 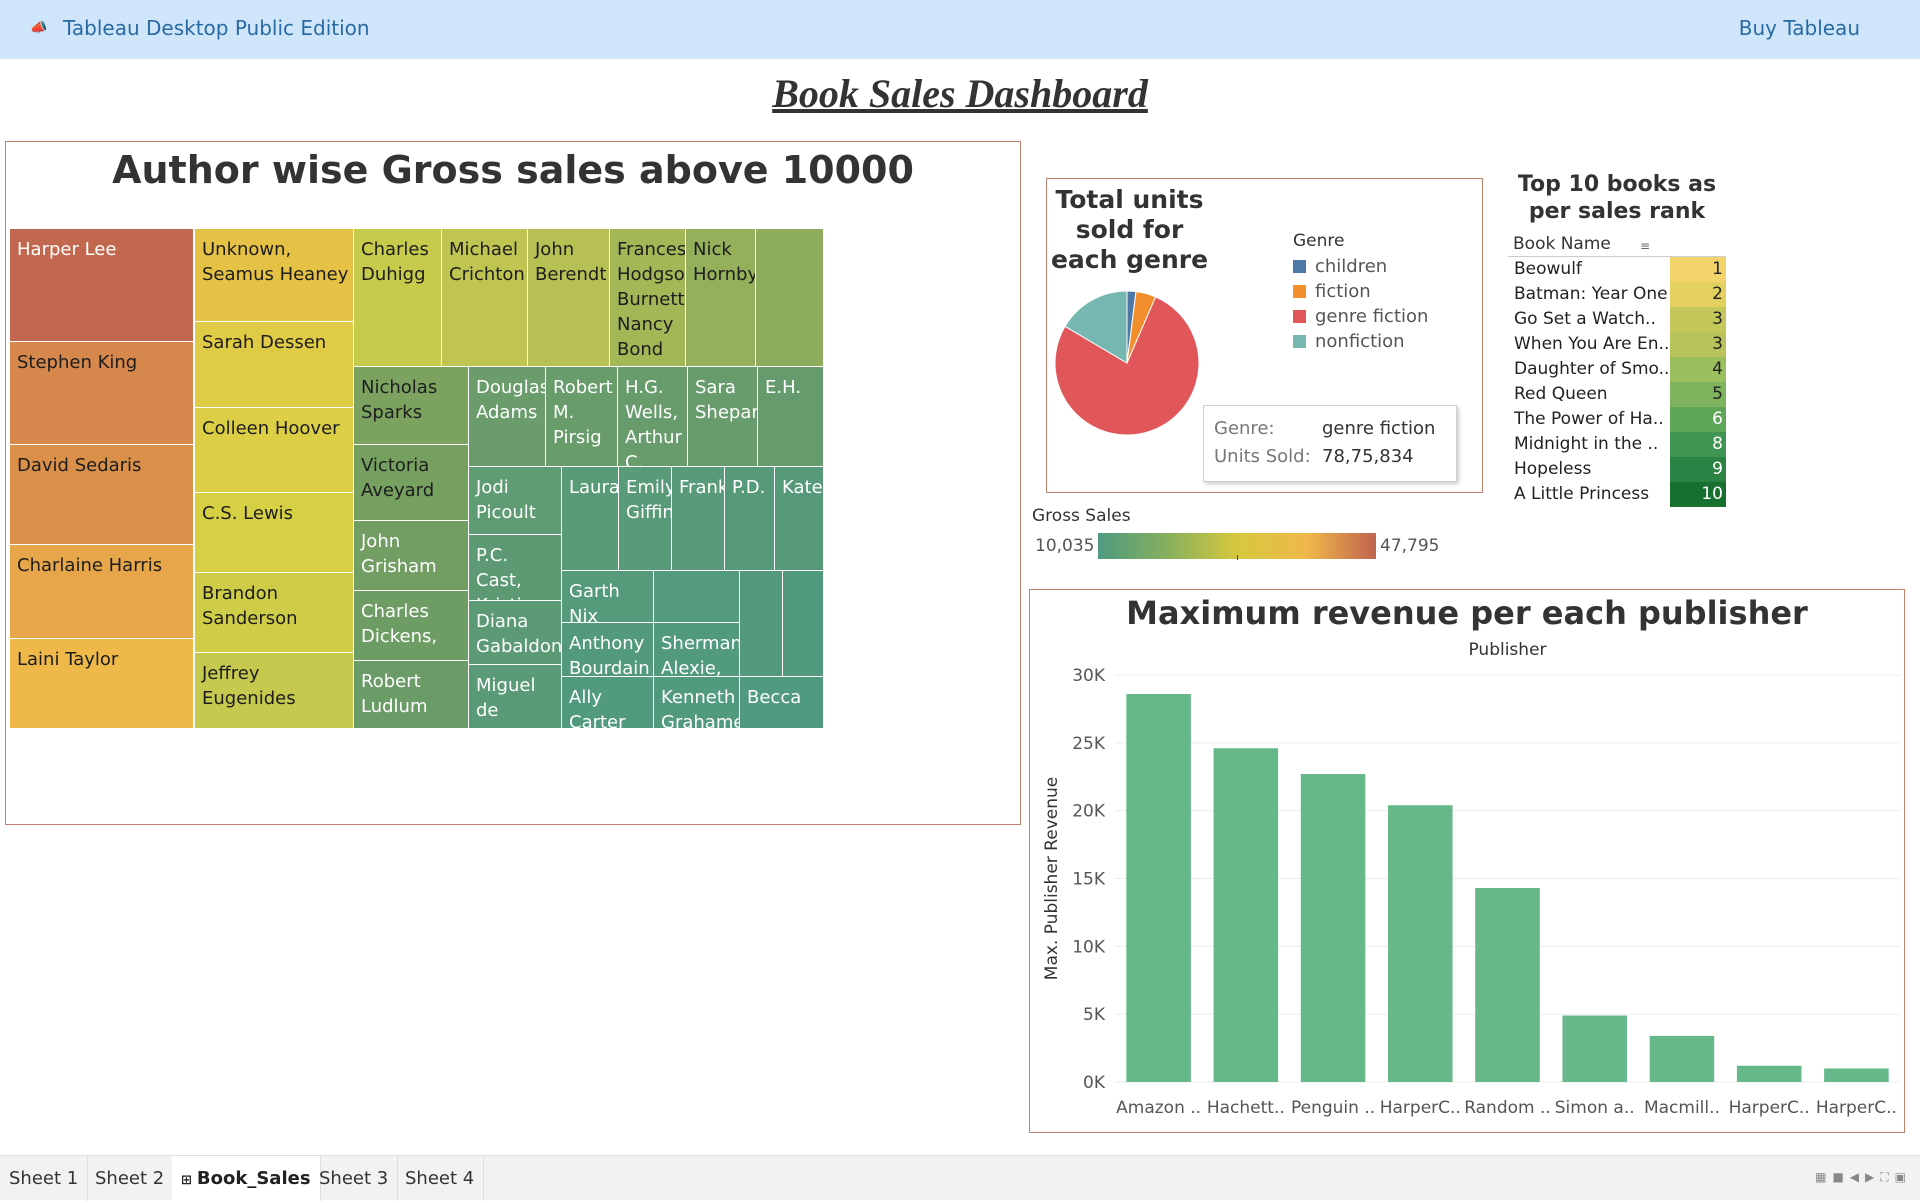 What do you see at coordinates (1698, 444) in the screenshot?
I see `sales-rank: 8` at bounding box center [1698, 444].